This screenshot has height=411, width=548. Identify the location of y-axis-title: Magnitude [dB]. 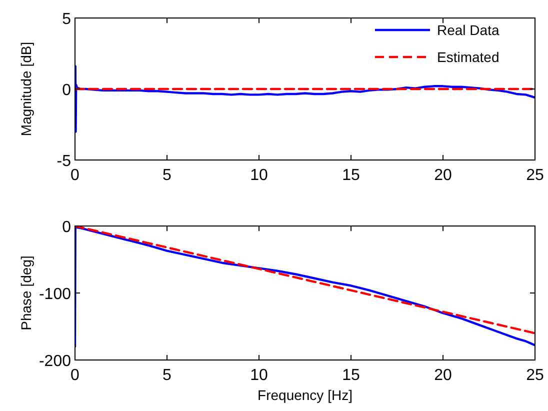
(26, 89).